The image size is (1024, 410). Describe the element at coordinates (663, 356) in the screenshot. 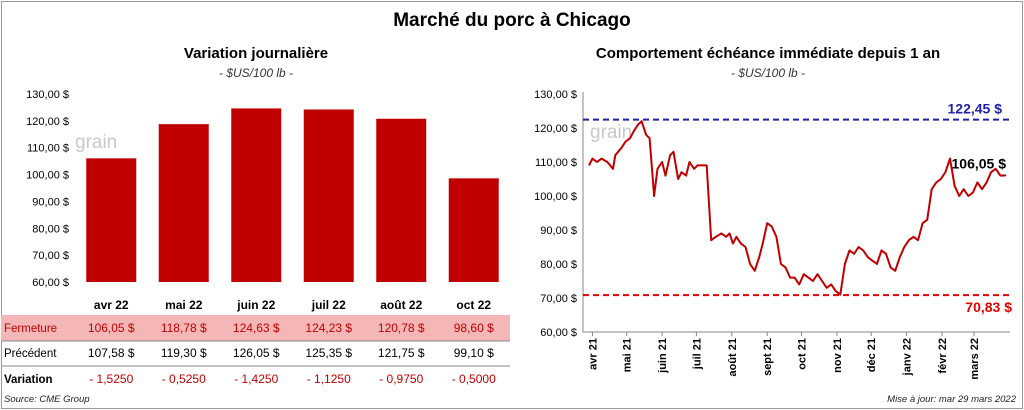

I see `x-tick-label: juin 21` at that location.